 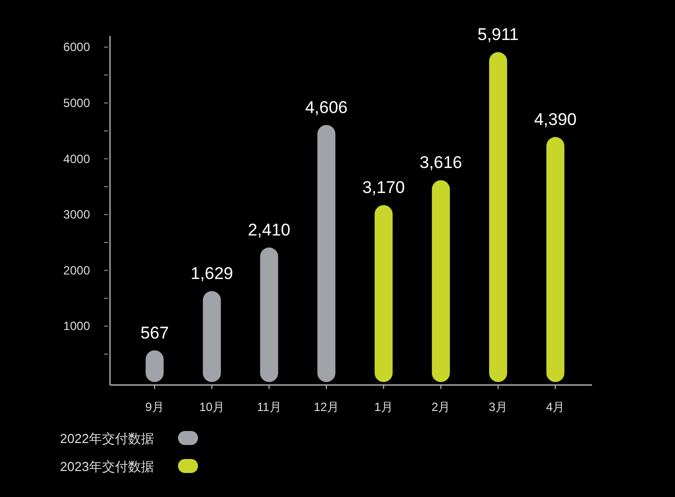 What do you see at coordinates (498, 34) in the screenshot?
I see `data-label: 5,911` at bounding box center [498, 34].